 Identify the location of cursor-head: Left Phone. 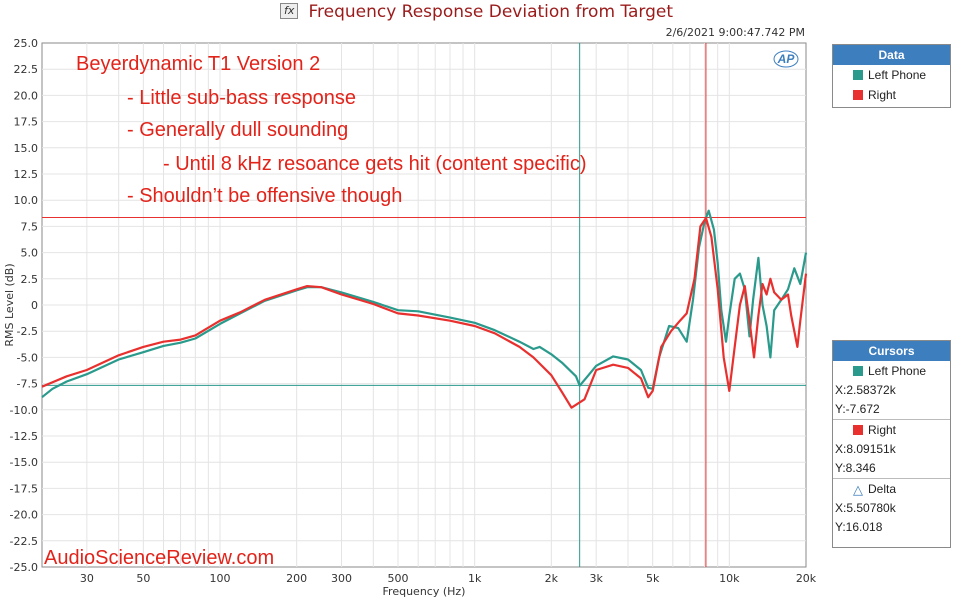
(891, 371).